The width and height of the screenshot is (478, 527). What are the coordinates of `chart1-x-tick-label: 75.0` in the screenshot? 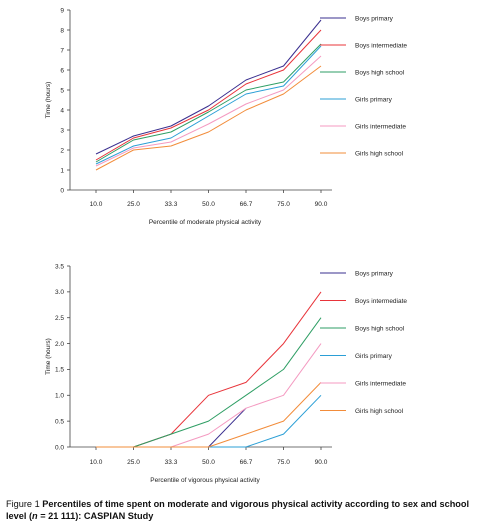 It's located at (283, 204).